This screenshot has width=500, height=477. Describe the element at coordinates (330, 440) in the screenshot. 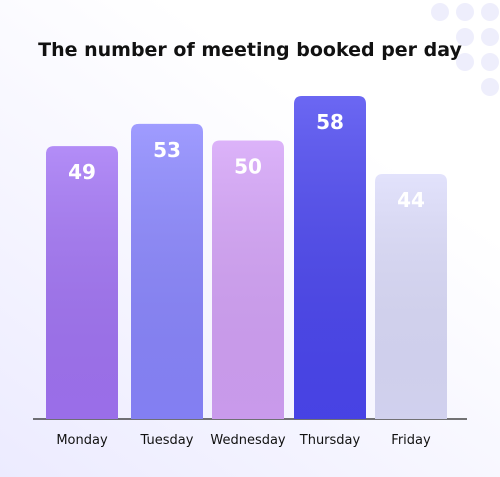

I see `x-tick-label: Thursday` at that location.